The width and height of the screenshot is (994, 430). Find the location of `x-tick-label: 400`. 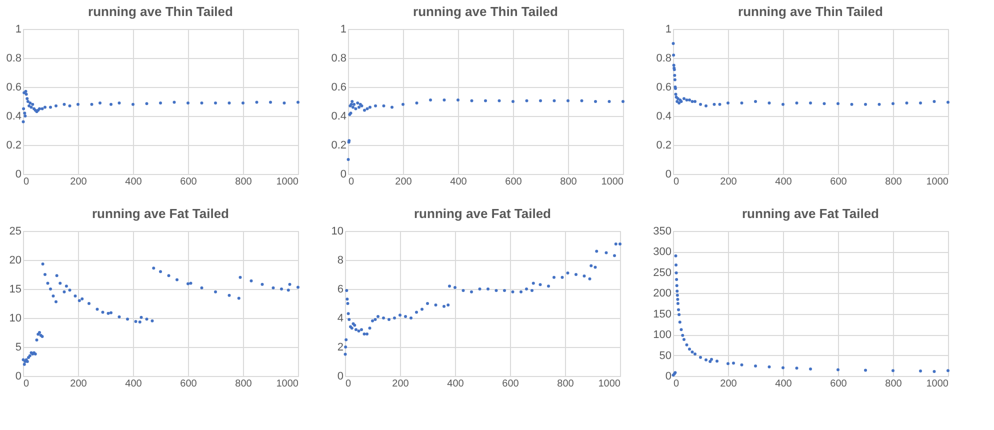

x-tick-label: 400 is located at coordinates (133, 384).